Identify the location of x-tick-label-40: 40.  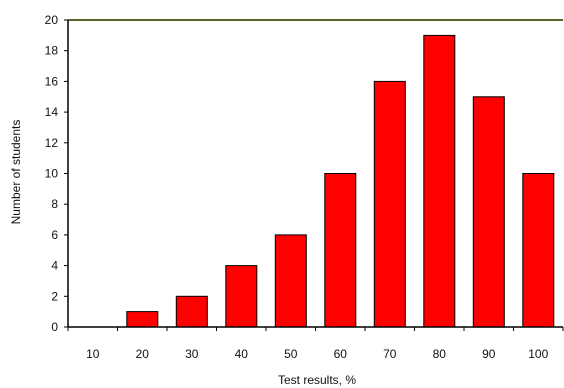
(242, 354).